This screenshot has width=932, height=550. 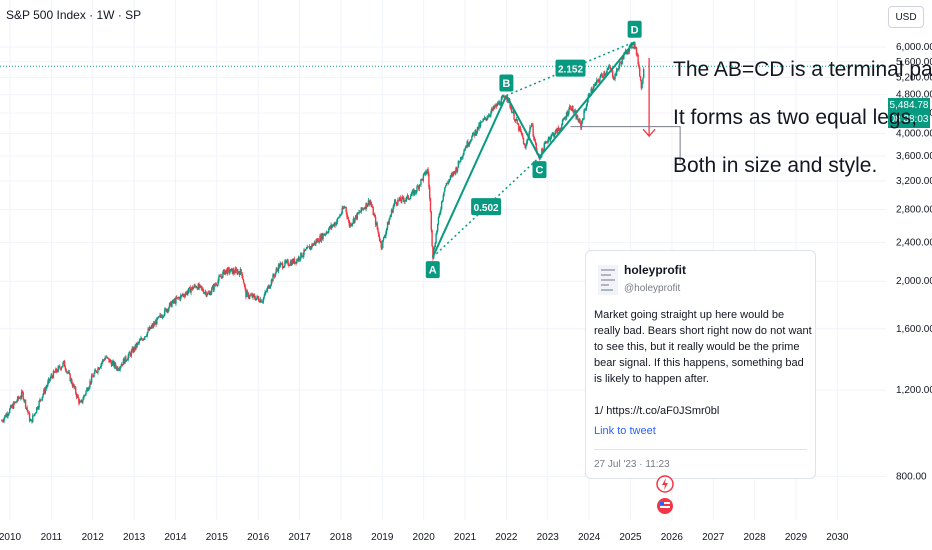 What do you see at coordinates (74, 15) in the screenshot?
I see `symbol-title: S&P 500 Index · 1W · SP` at bounding box center [74, 15].